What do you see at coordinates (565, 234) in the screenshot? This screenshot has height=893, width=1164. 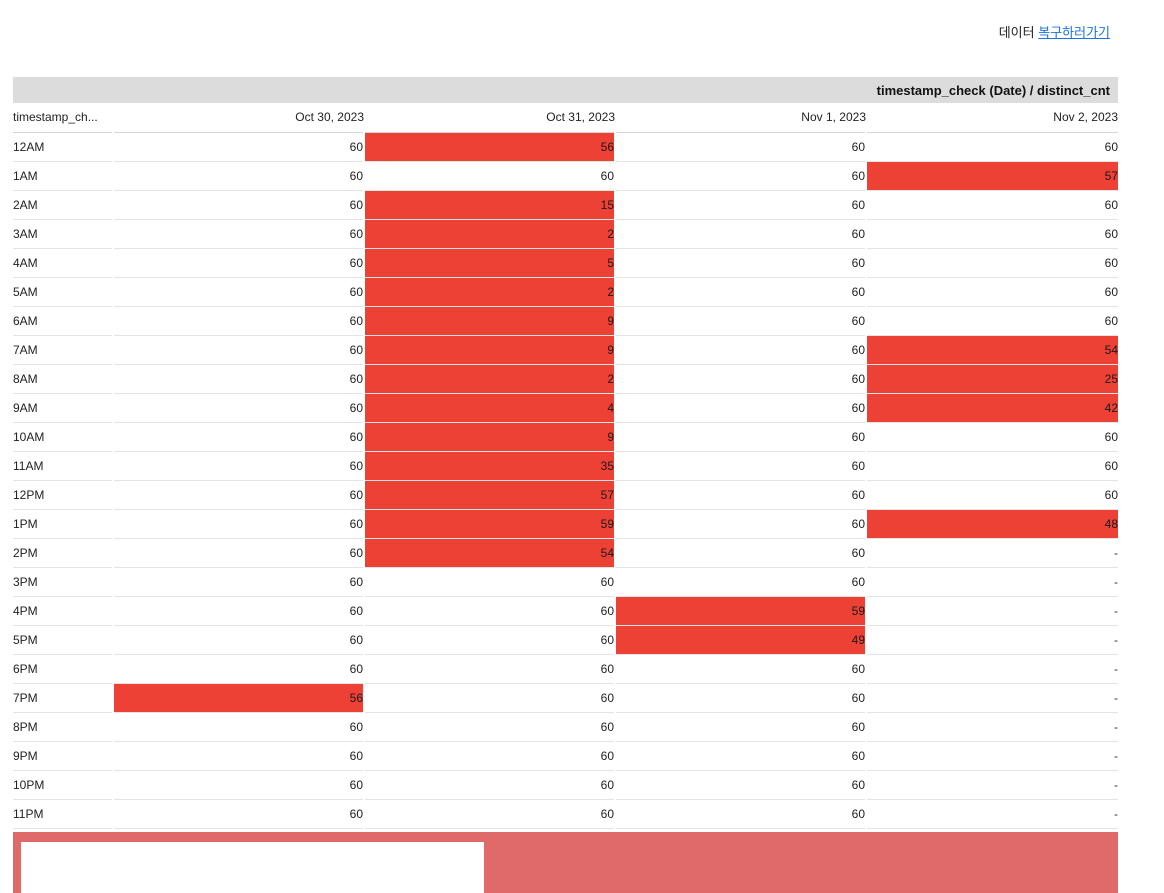 I see `table-row: 3AM 60 2 60 60` at bounding box center [565, 234].